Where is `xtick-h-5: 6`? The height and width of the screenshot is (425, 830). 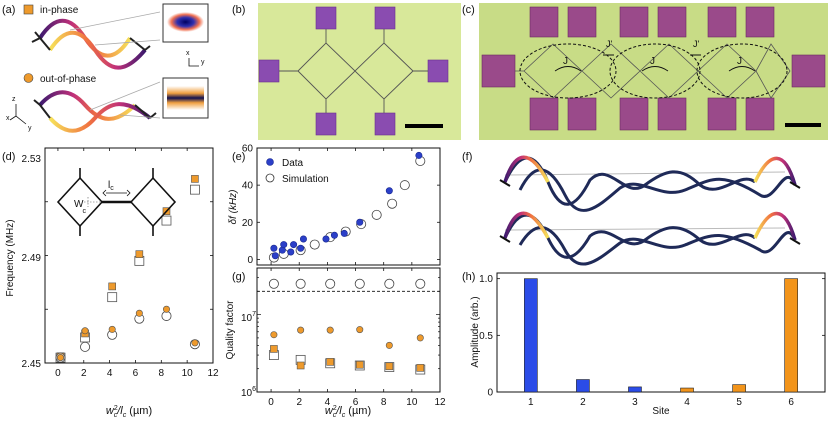
xtick-h-5: 6 is located at coordinates (791, 402).